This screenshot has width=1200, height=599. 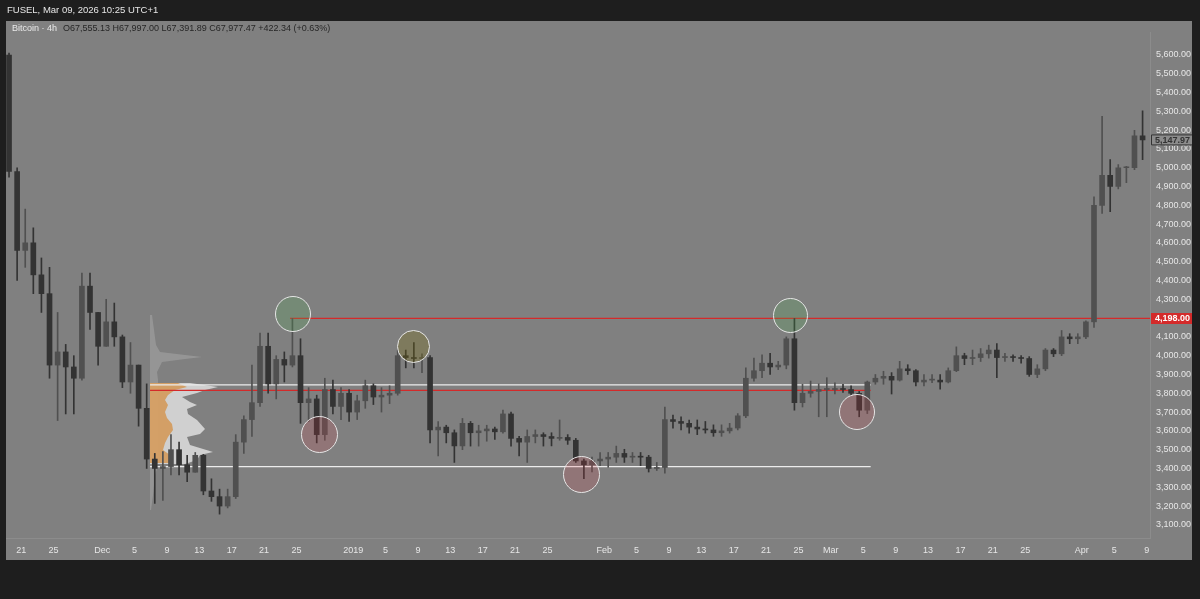 I want to click on y-tick-label: 4,900.00, so click(x=1174, y=186).